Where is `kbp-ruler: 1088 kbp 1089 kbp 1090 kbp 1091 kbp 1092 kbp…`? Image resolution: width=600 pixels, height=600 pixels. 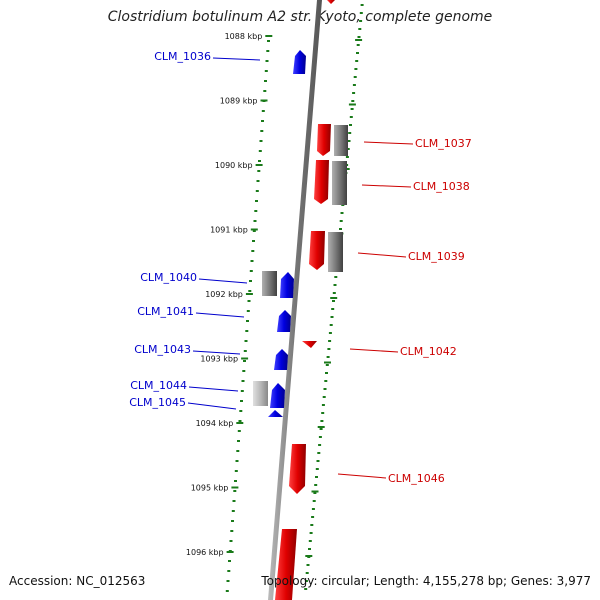
kbp-ruler: 1088 kbp 1089 kbp 1090 kbp 1091 kbp 1092 kbp… is located at coordinates (229, 294).